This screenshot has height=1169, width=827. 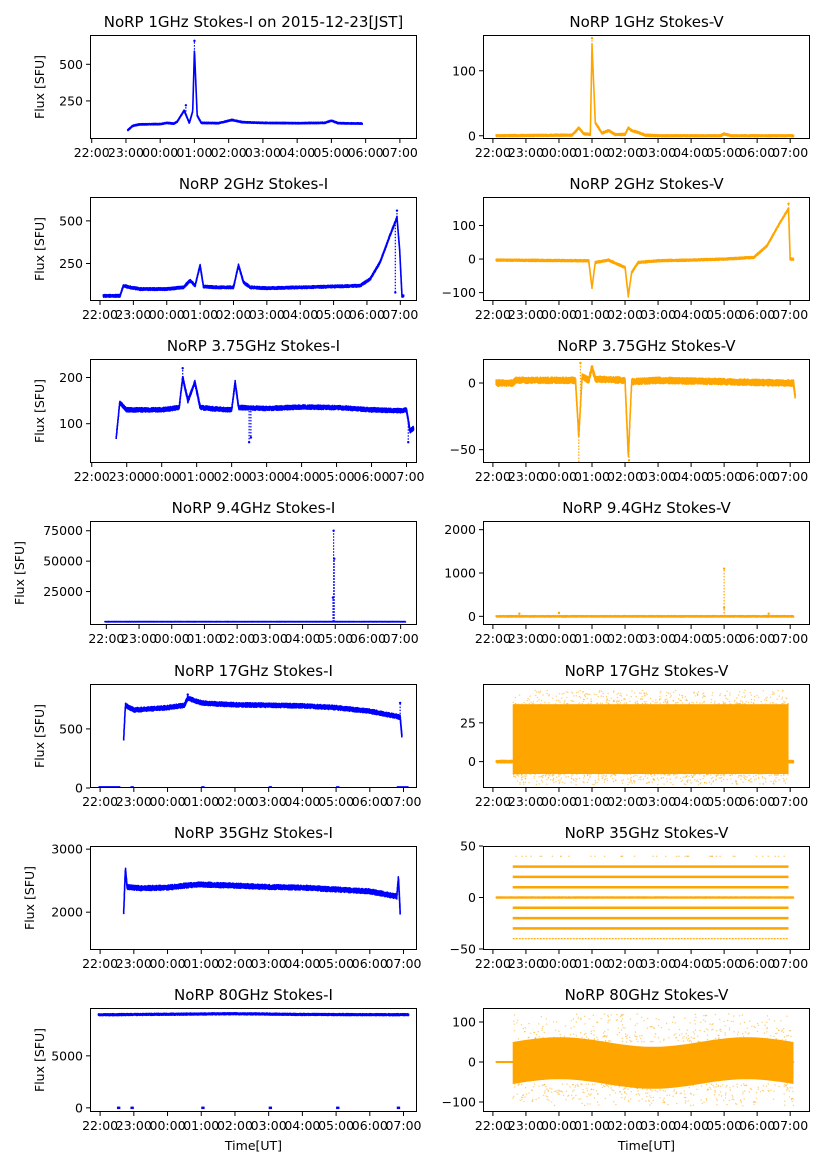 What do you see at coordinates (646, 508) in the screenshot?
I see `chart-title: NoRP 9.4GHz Stokes-V` at bounding box center [646, 508].